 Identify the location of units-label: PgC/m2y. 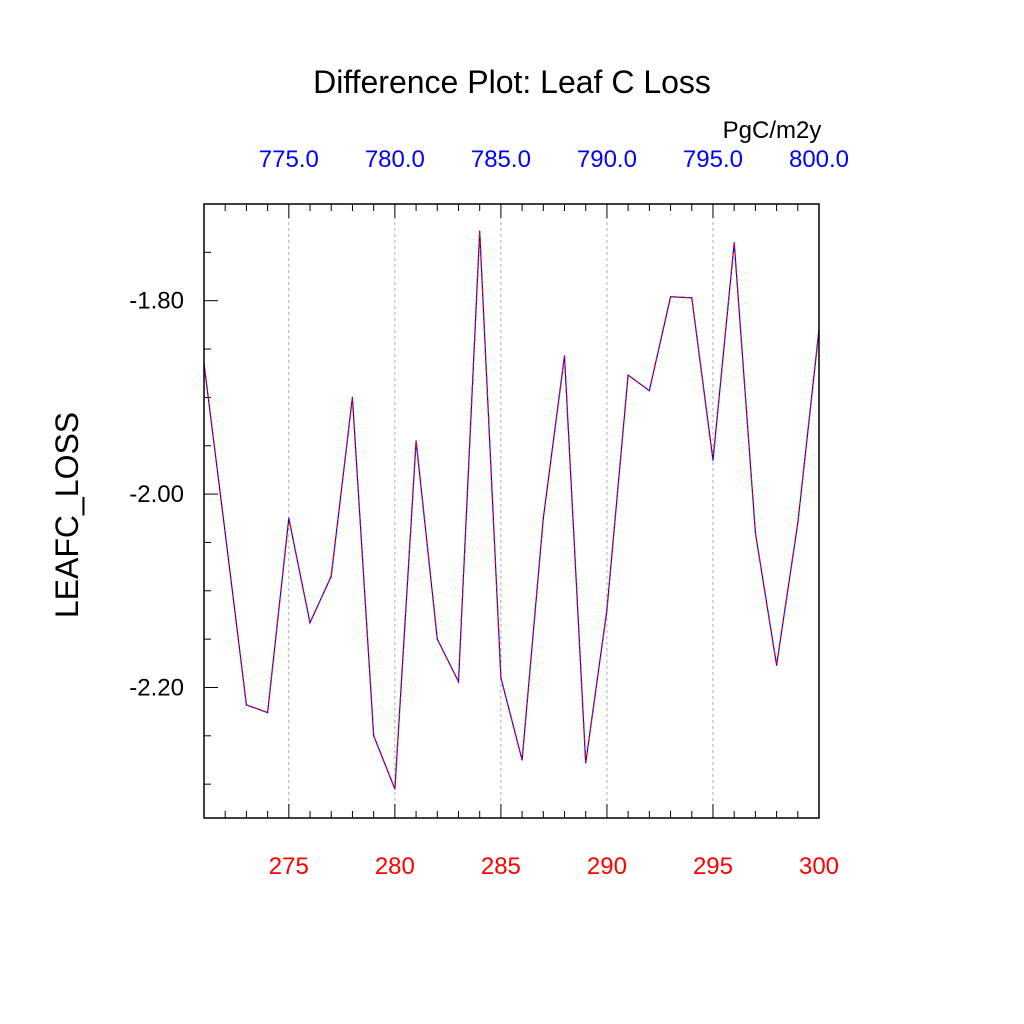
(772, 130).